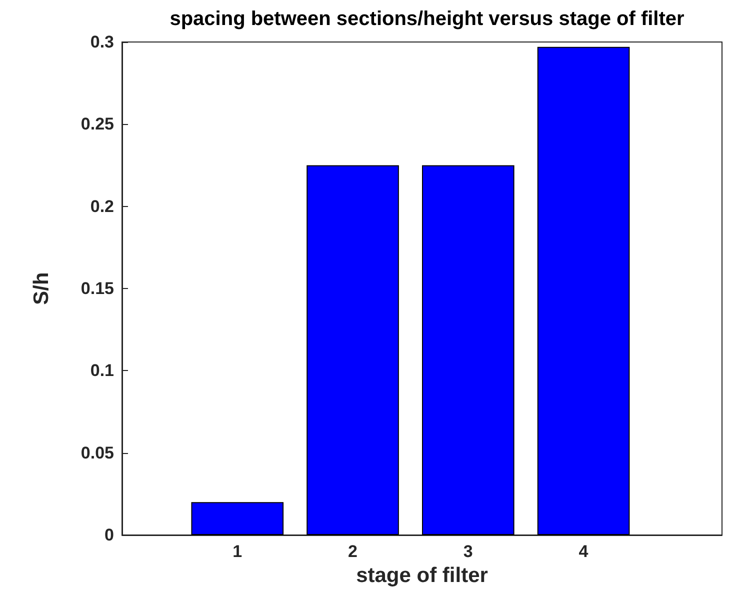  Describe the element at coordinates (102, 42) in the screenshot. I see `y-tick-label: 0.3` at that location.